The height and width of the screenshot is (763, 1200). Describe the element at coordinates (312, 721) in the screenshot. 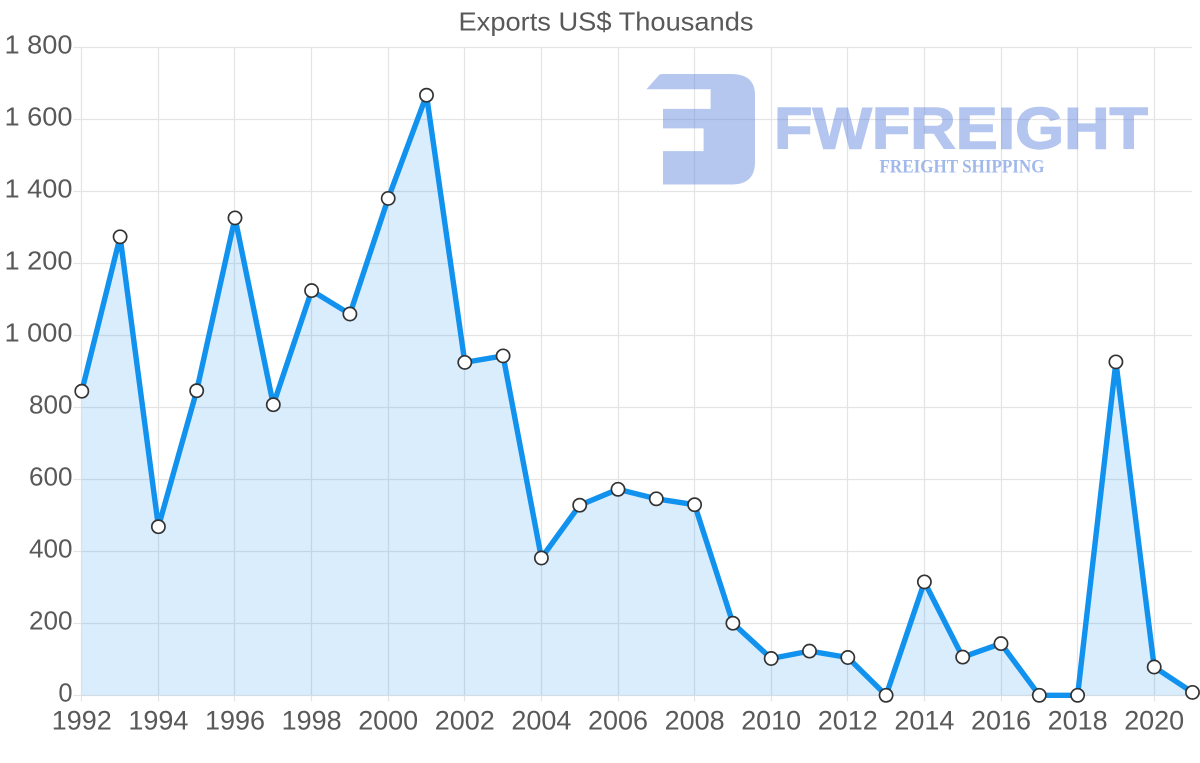

I see `svg-text: 1998` at that location.